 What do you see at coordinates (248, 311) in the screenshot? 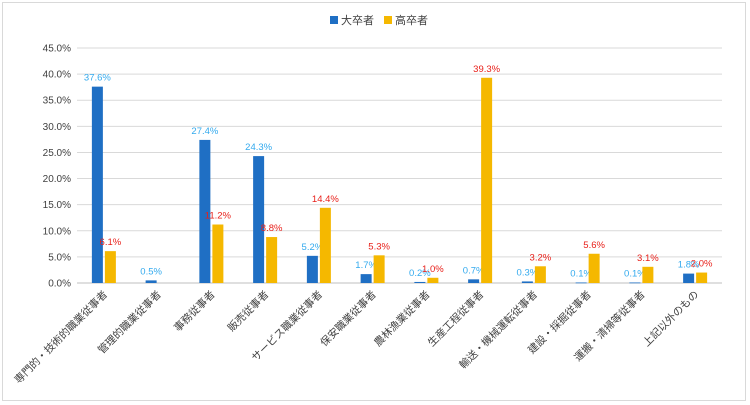
I see `category-label: 販売従事者` at bounding box center [248, 311].